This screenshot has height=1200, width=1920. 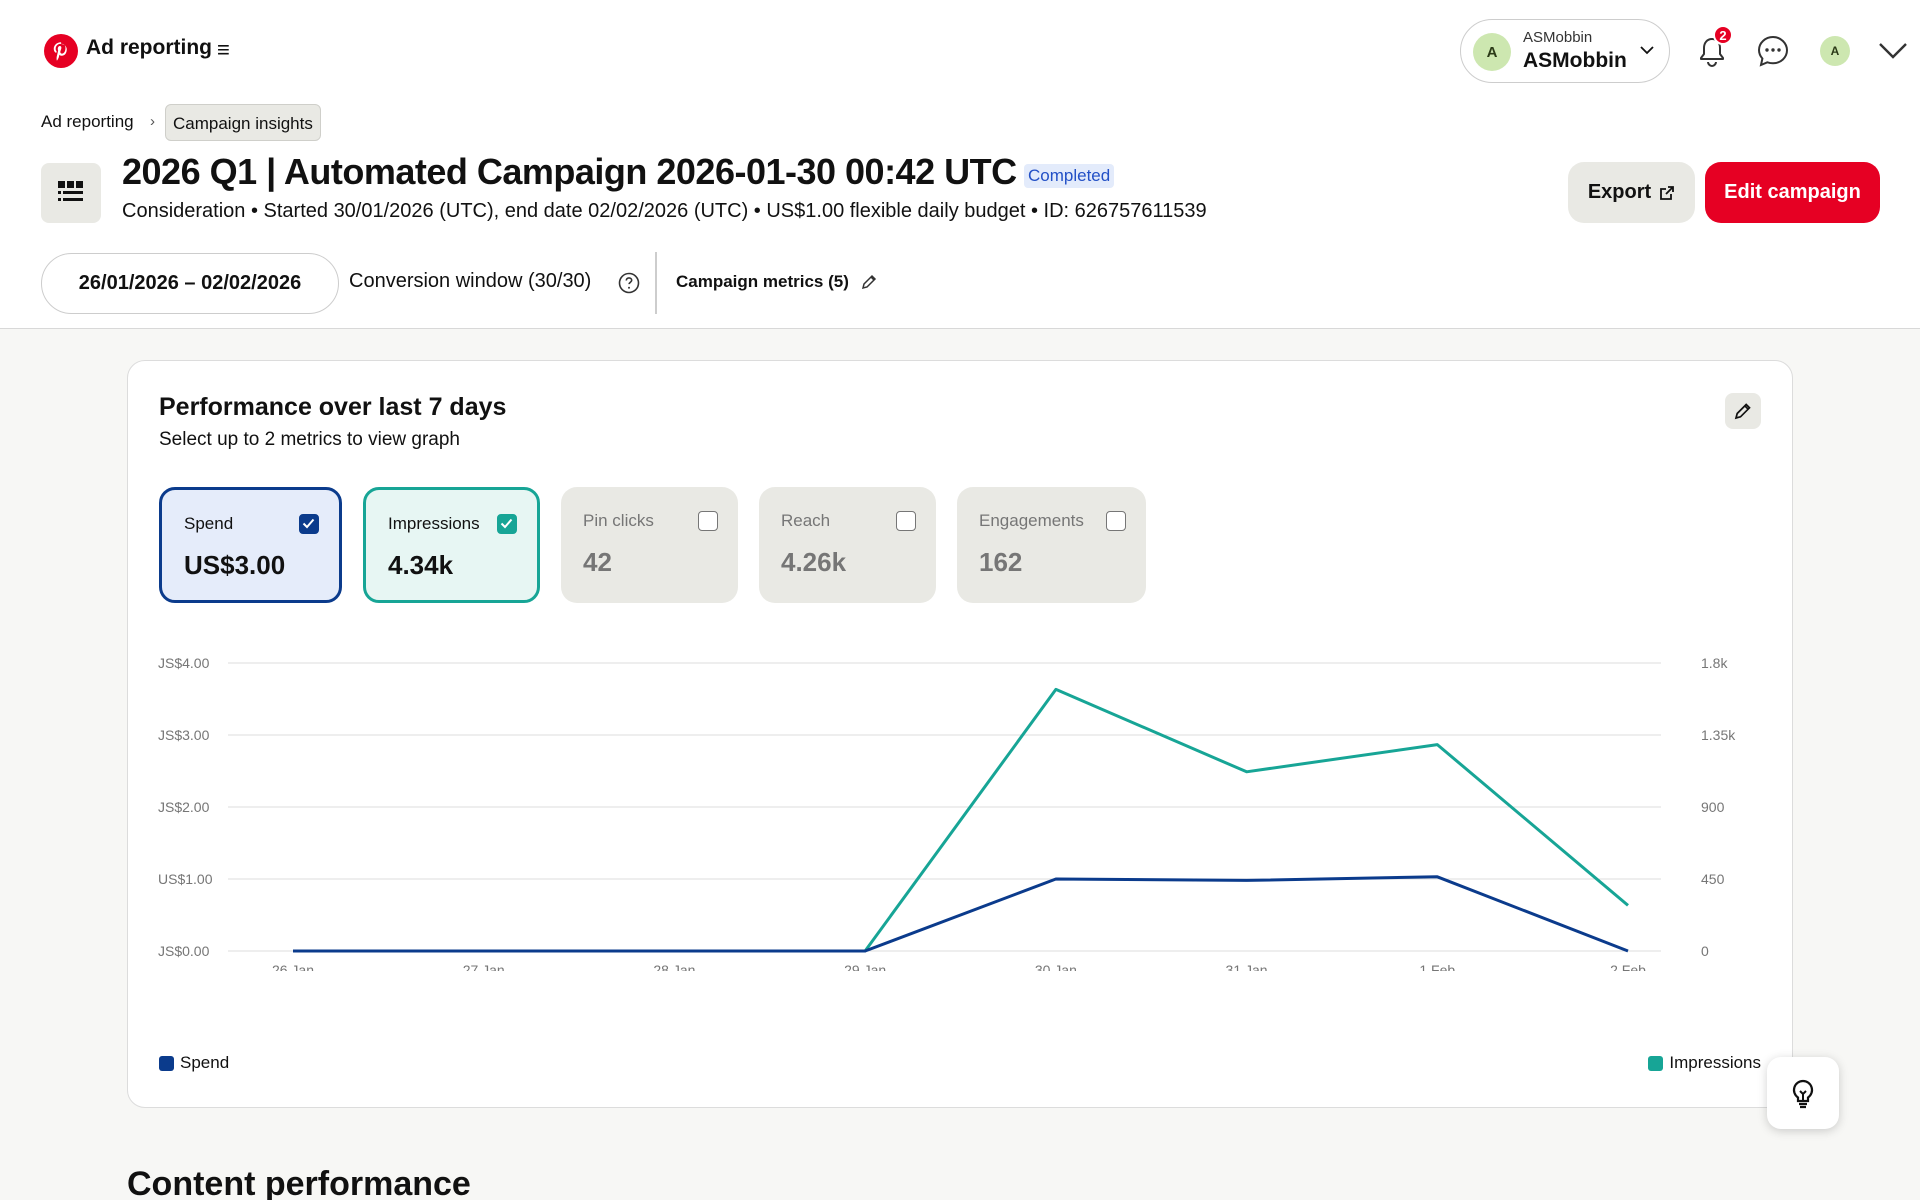 I want to click on chat-icon, so click(x=1773, y=51).